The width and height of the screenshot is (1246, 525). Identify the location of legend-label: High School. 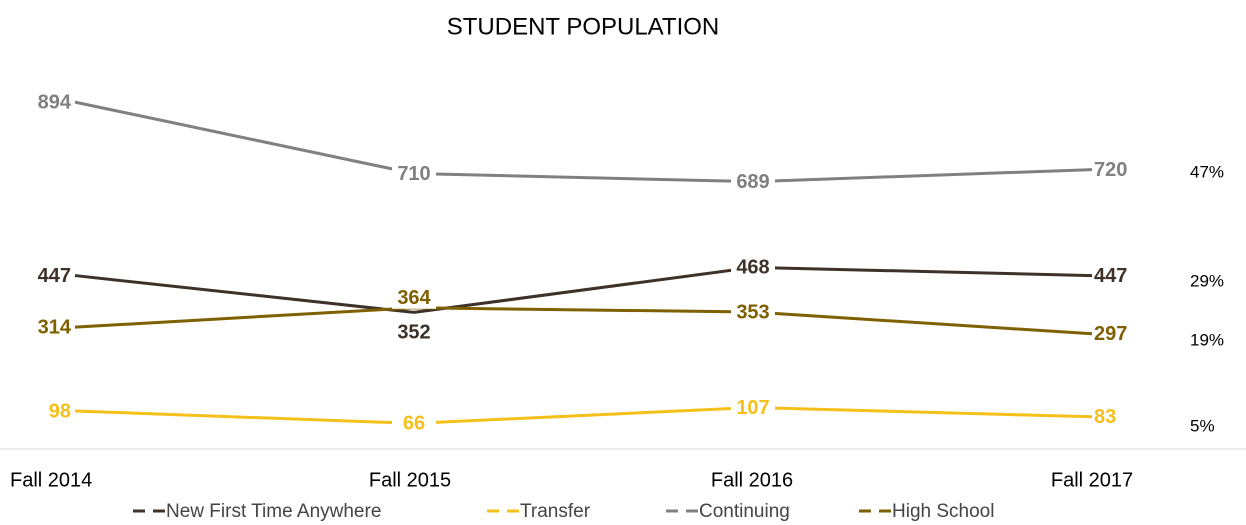
(943, 511).